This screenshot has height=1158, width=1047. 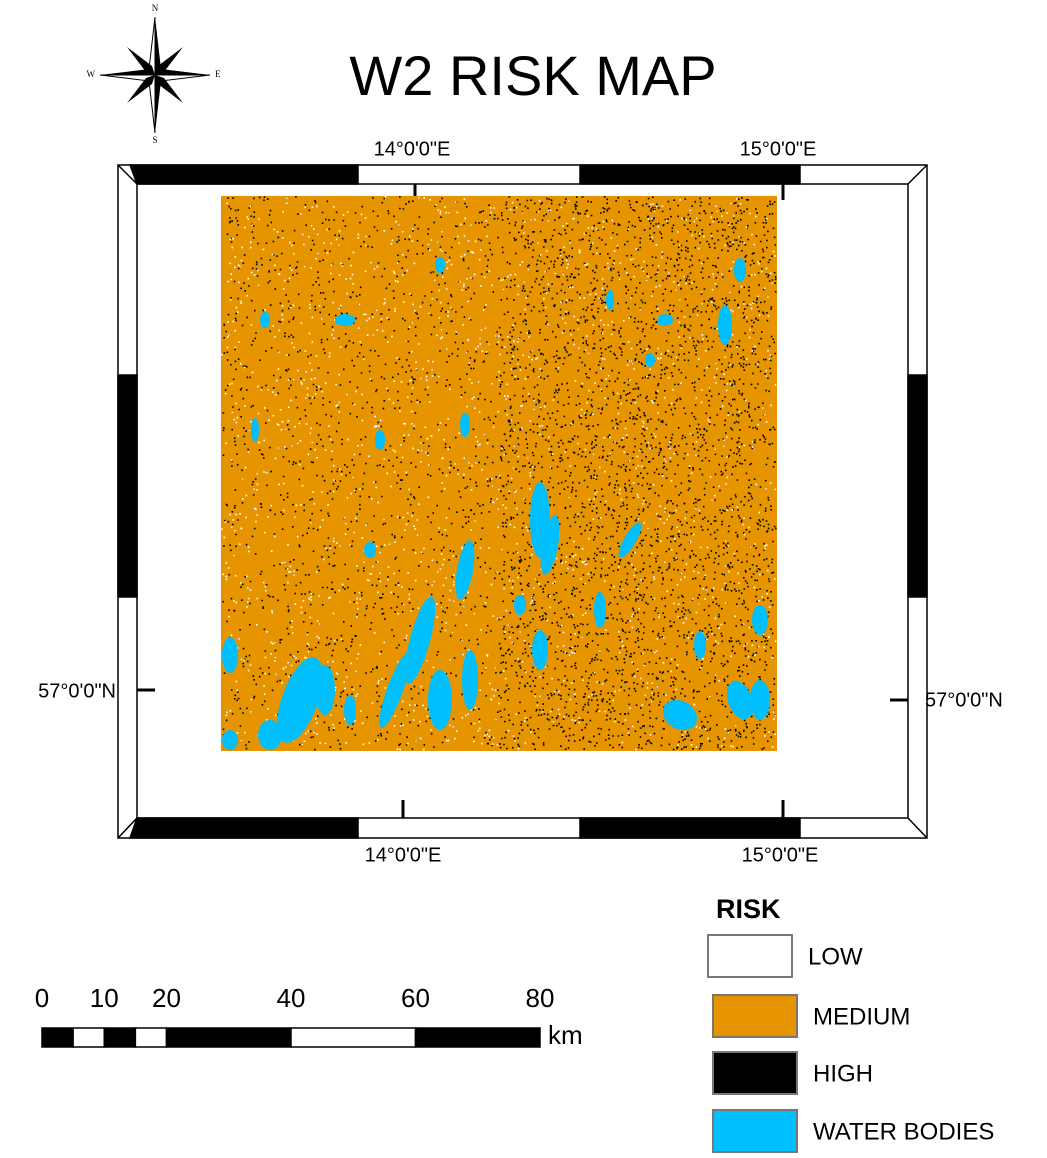 What do you see at coordinates (532, 75) in the screenshot?
I see `map-title: W2 RISK MAP` at bounding box center [532, 75].